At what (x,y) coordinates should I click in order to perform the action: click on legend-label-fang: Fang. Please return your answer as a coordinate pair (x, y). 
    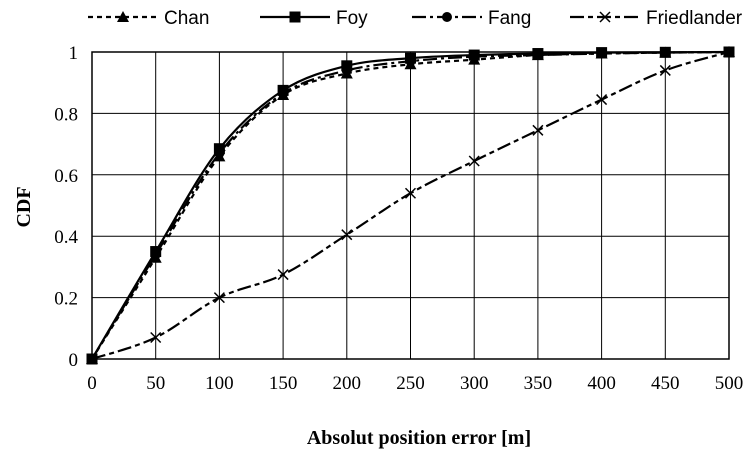
    Looking at the image, I should click on (509, 18).